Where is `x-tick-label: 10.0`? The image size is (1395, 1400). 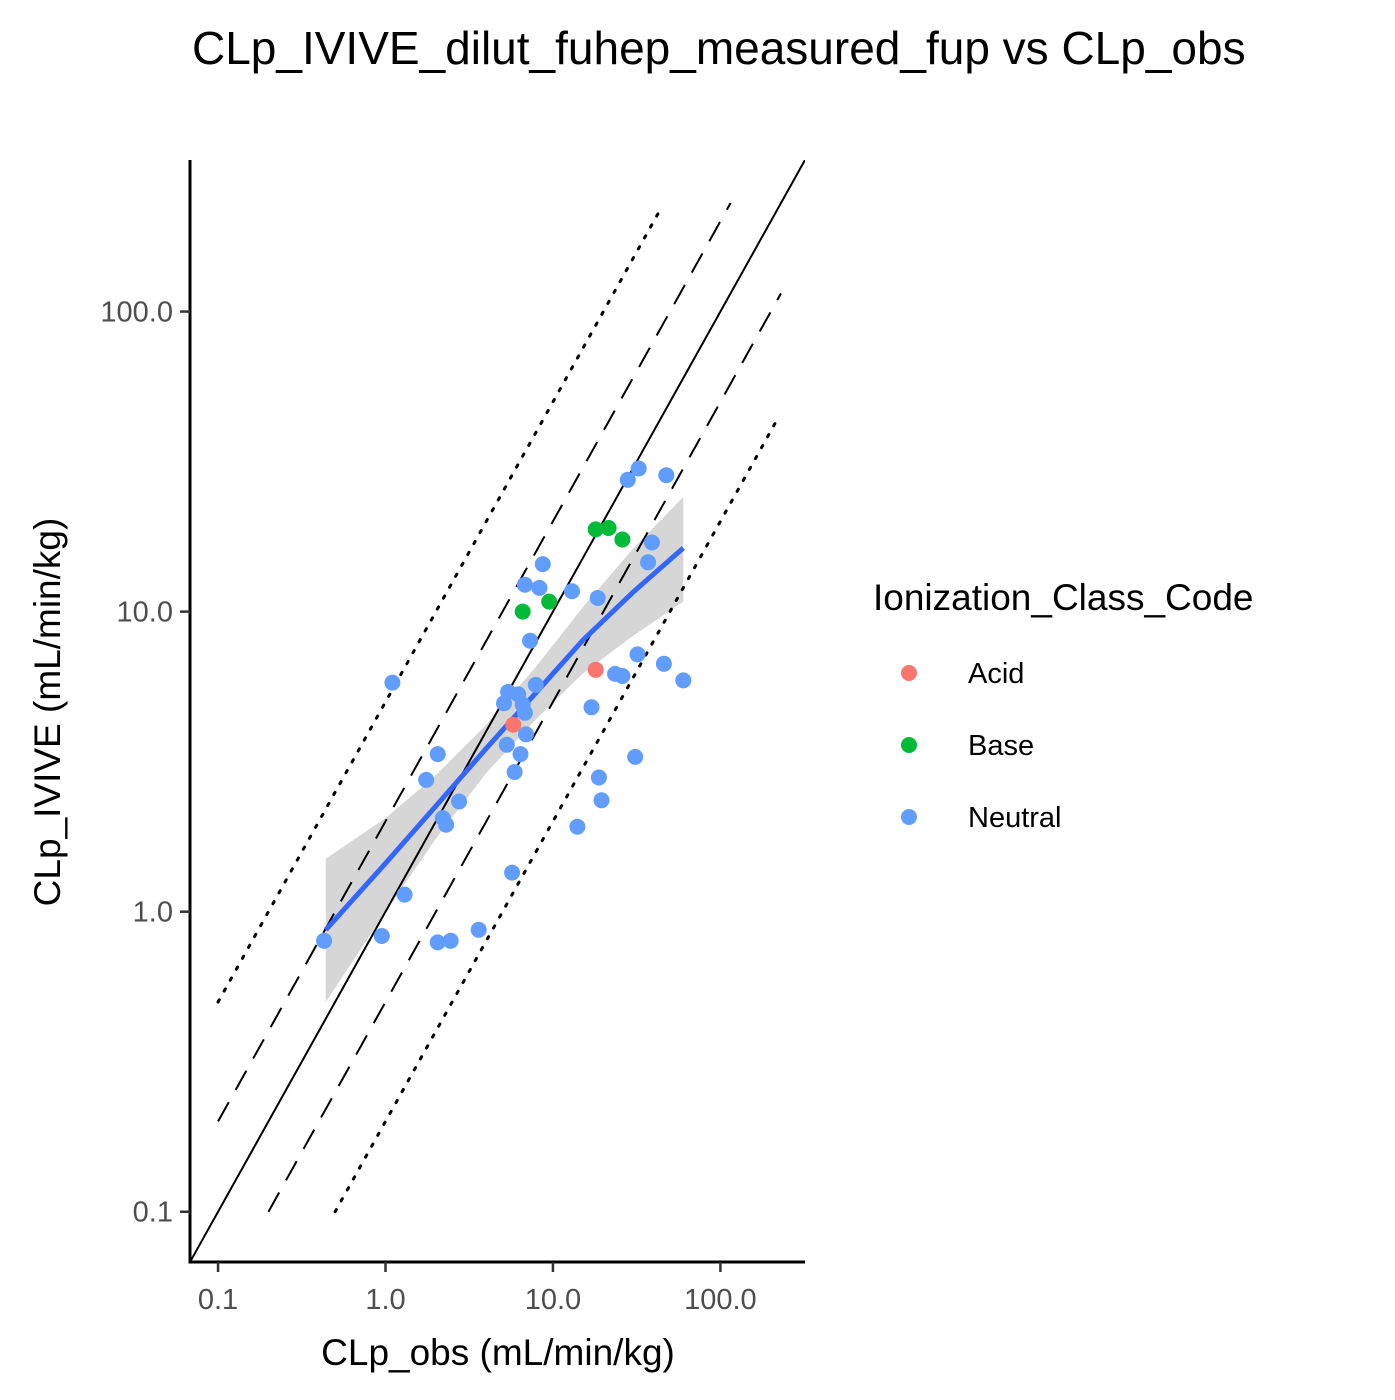 x-tick-label: 10.0 is located at coordinates (553, 1300).